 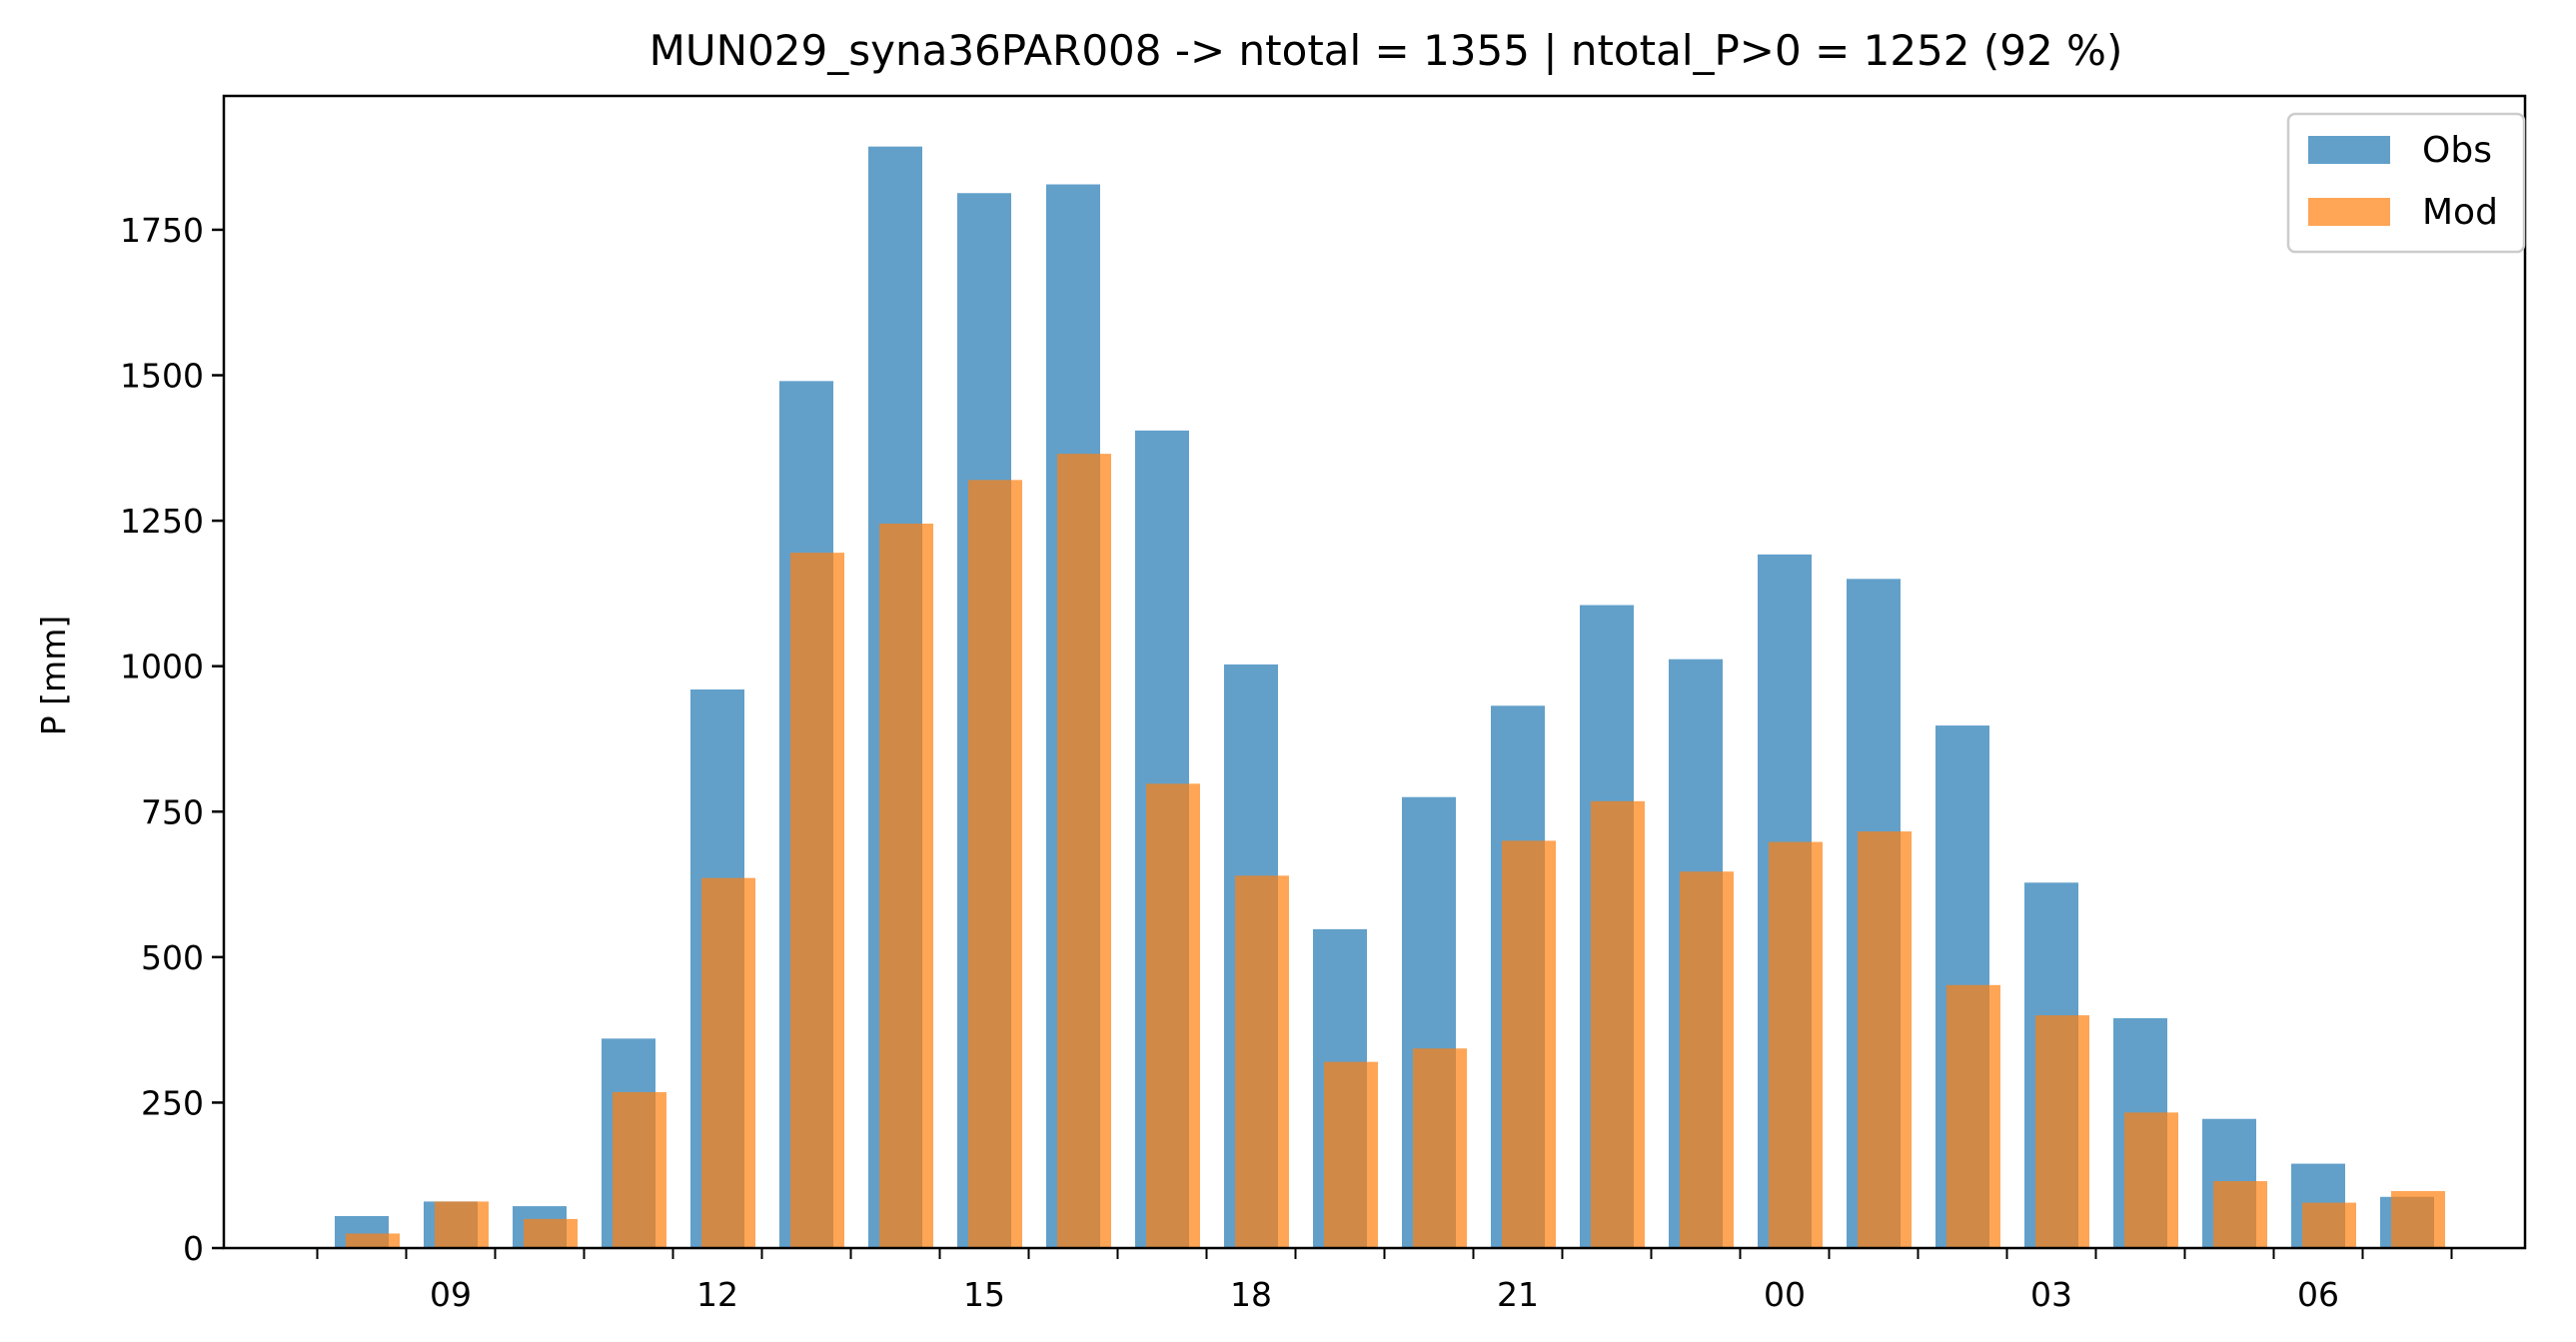 I want to click on x-tick-label-18: 18, so click(x=1251, y=1294).